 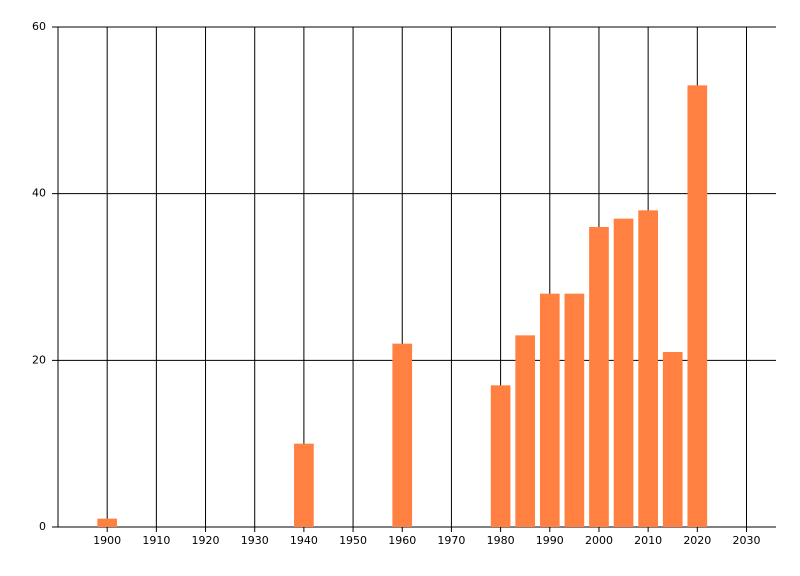 I want to click on x-tick-label: 1950, so click(x=353, y=540).